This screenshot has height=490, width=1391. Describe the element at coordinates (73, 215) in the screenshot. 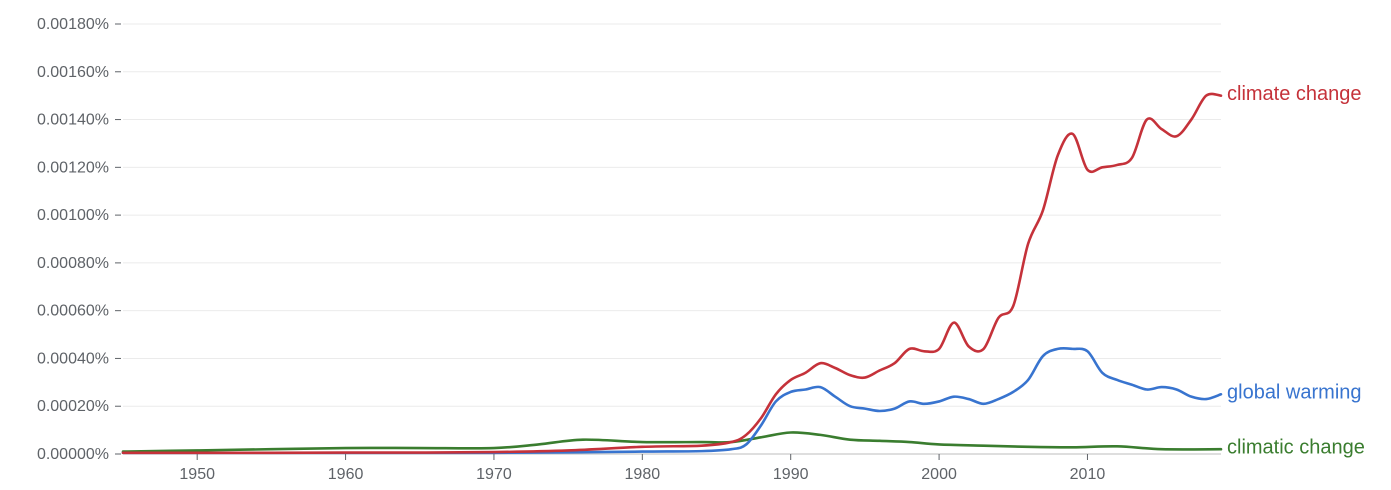

I see `y-tick-label: 0.00100%` at that location.